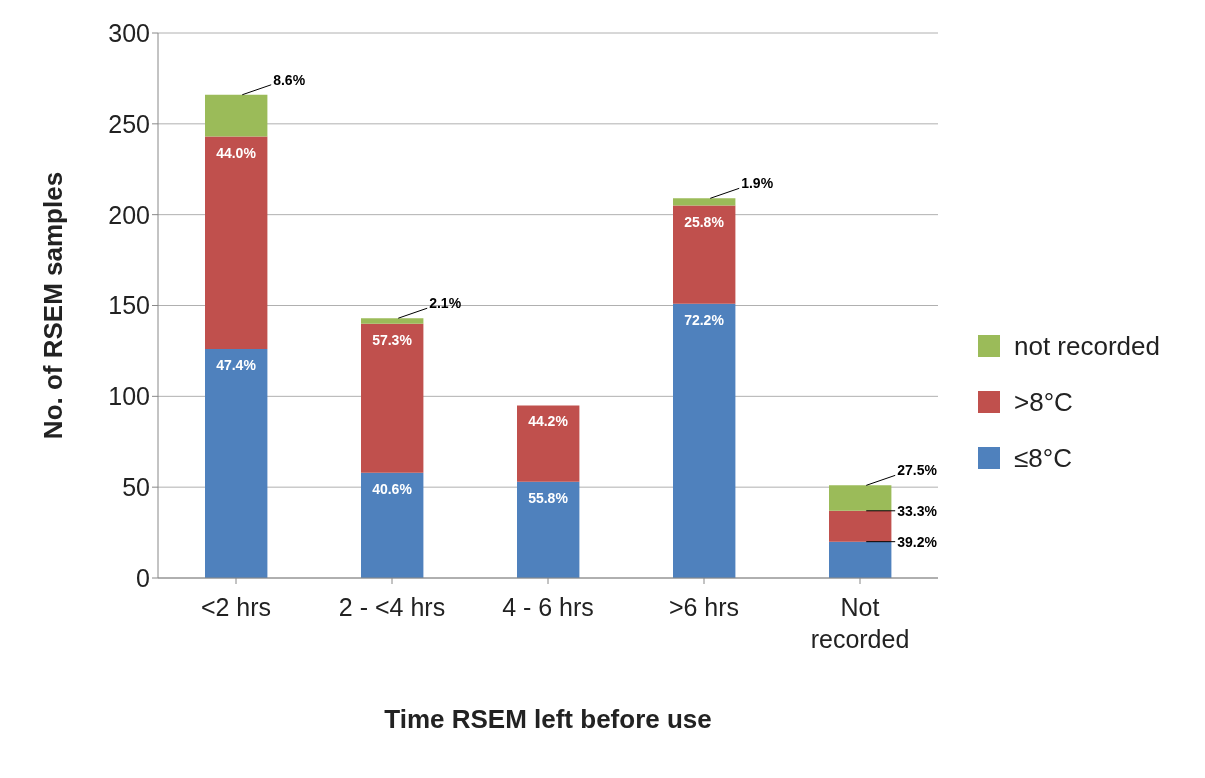 Image resolution: width=1205 pixels, height=778 pixels. I want to click on annotation: 40.6%, so click(392, 488).